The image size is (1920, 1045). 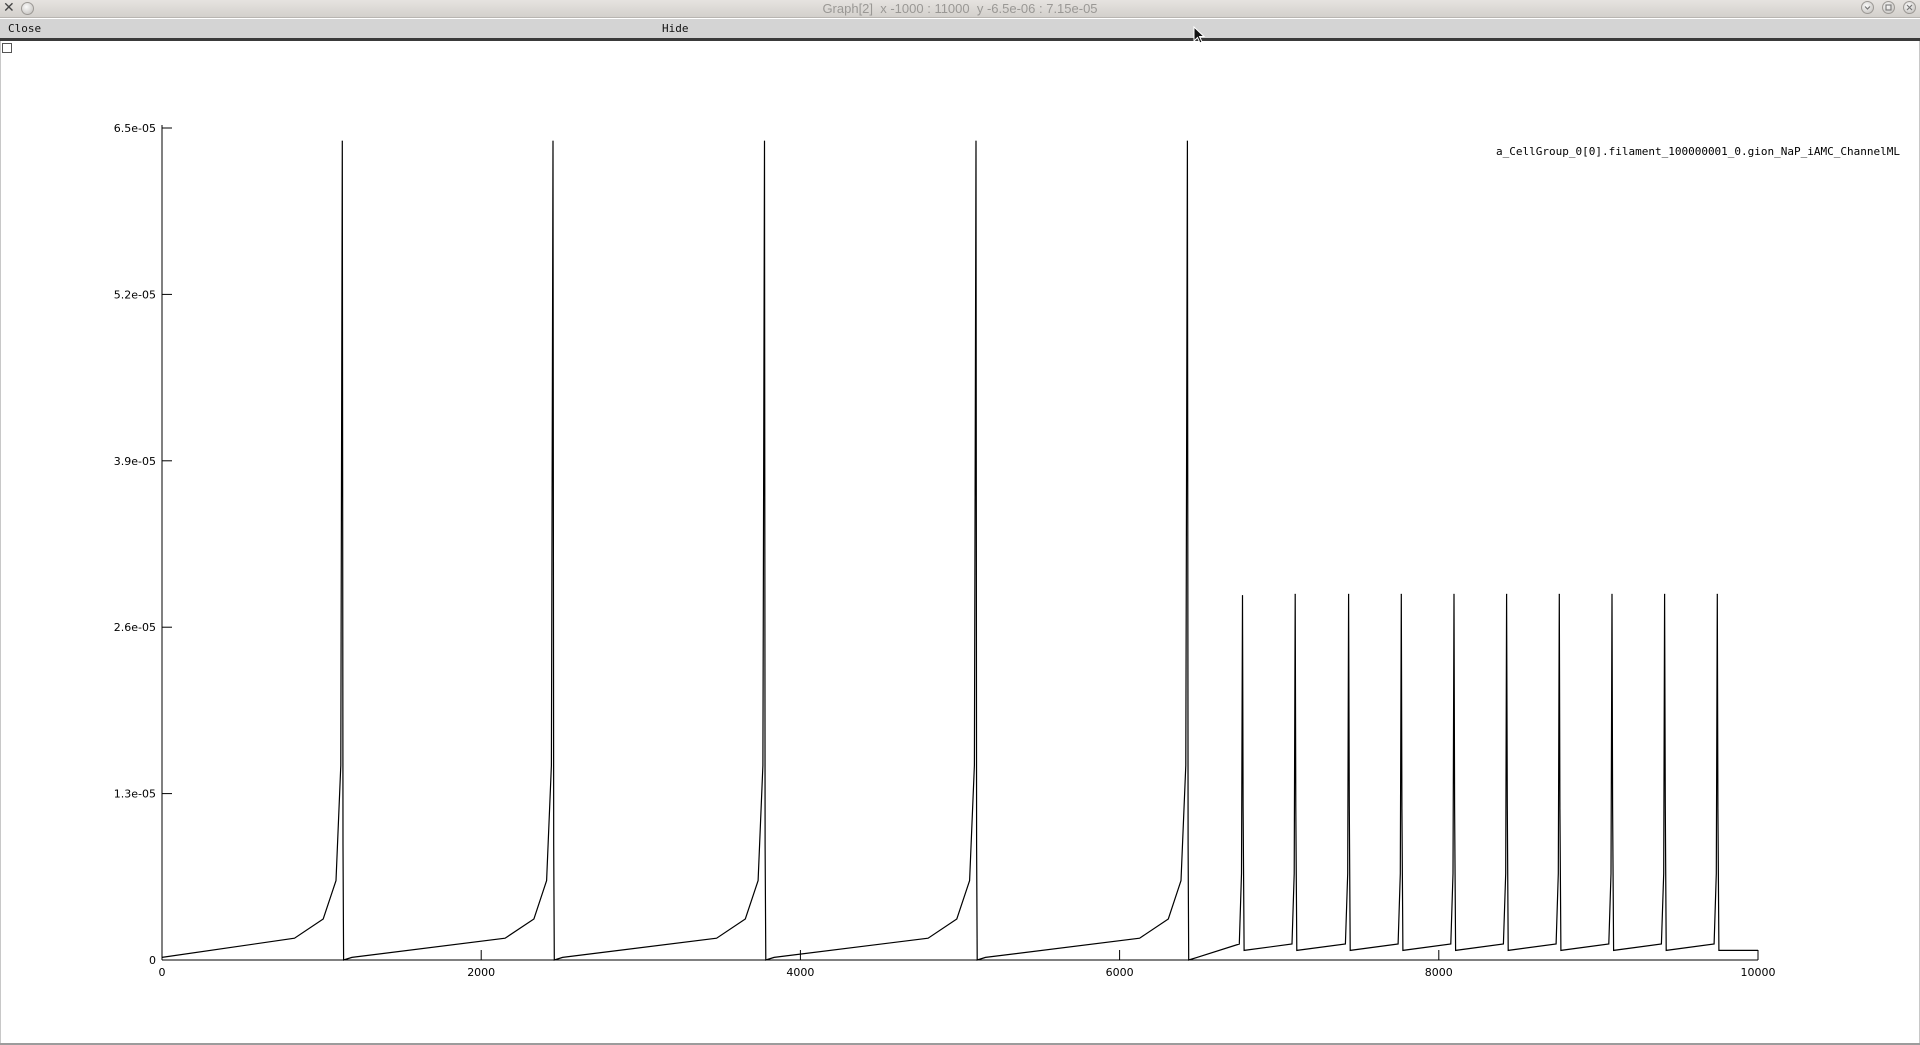 What do you see at coordinates (135, 461) in the screenshot?
I see `y-tick-label-3: 3.9e-05` at bounding box center [135, 461].